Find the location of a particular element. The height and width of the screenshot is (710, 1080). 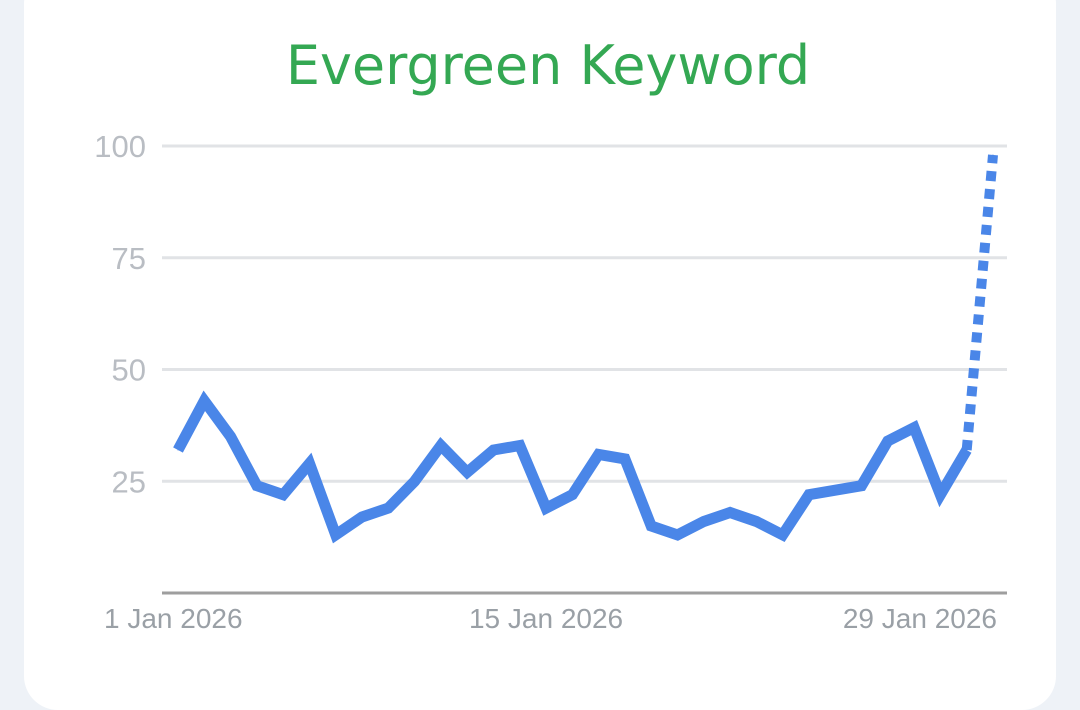

y-axis-ticks: 100 75 50 25 is located at coordinates (120, 314).